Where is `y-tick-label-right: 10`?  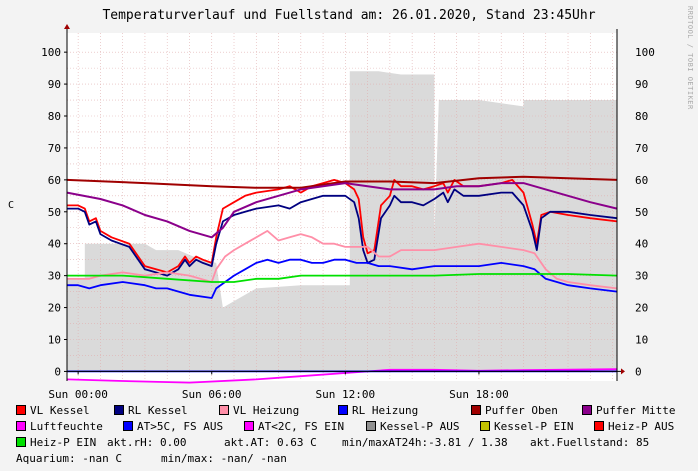 y-tick-label-right: 10 is located at coordinates (641, 339).